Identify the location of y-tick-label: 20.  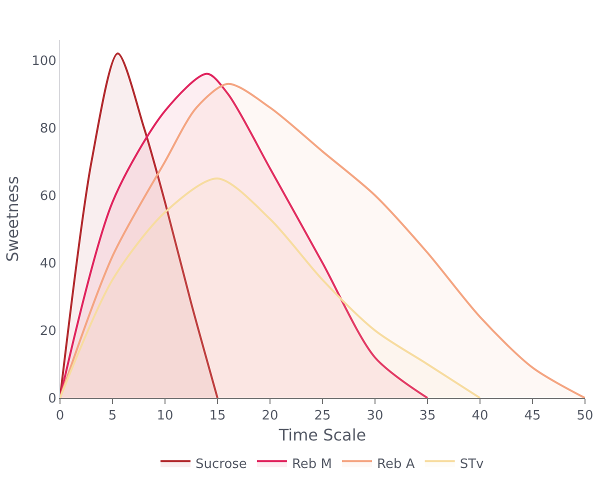
(48, 331).